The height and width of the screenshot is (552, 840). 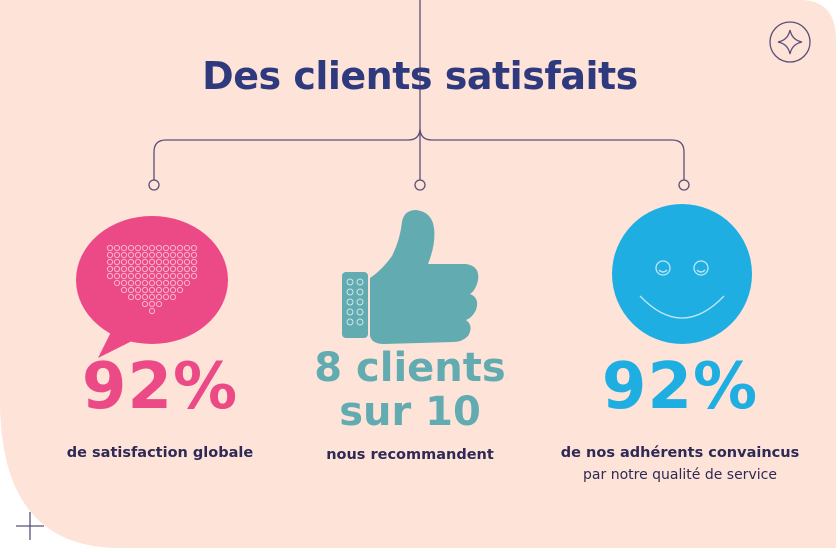 I want to click on plus-icon, so click(x=30, y=526).